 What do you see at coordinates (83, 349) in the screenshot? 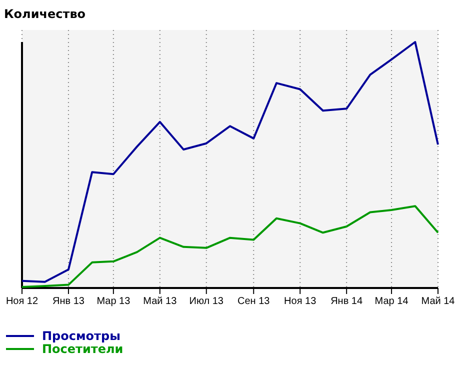
I see `legend-label: Посетители` at bounding box center [83, 349].